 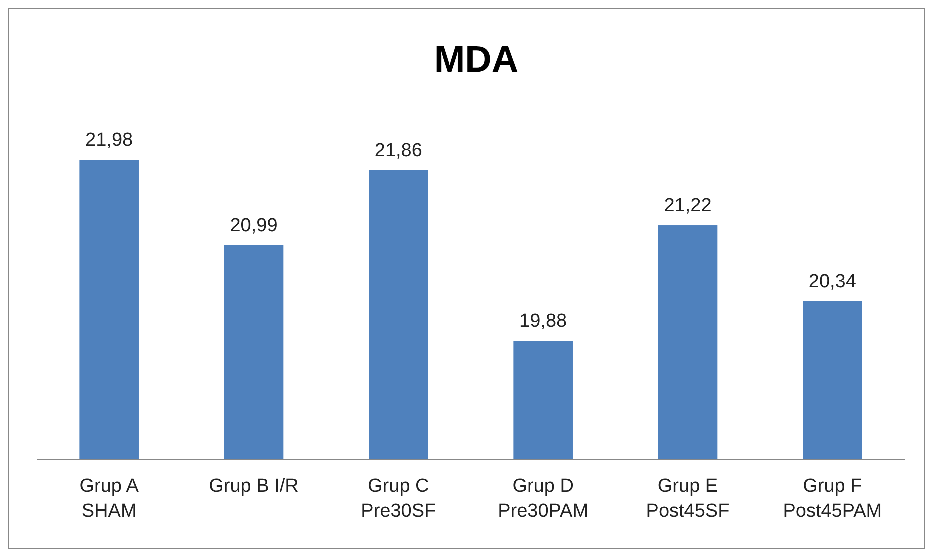 What do you see at coordinates (832, 281) in the screenshot?
I see `data-label: 20,34` at bounding box center [832, 281].